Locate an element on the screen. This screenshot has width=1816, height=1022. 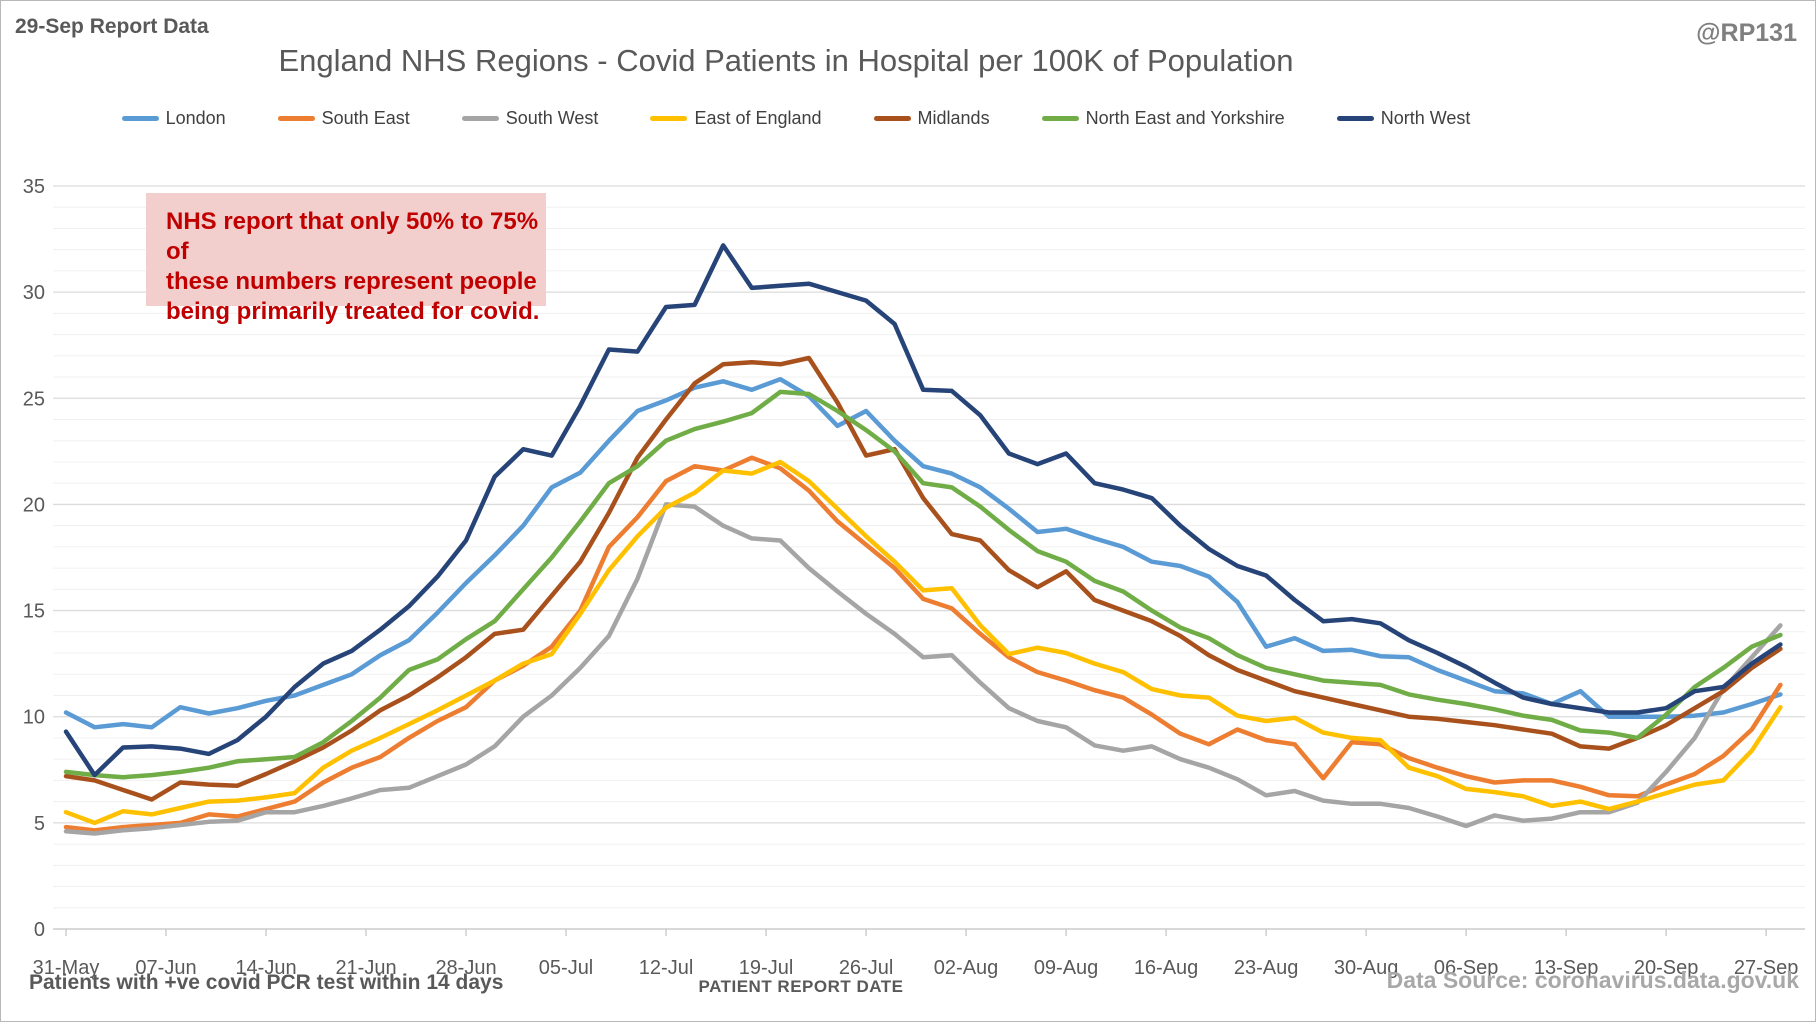
legend-label-midlands: Midlands is located at coordinates (953, 118).